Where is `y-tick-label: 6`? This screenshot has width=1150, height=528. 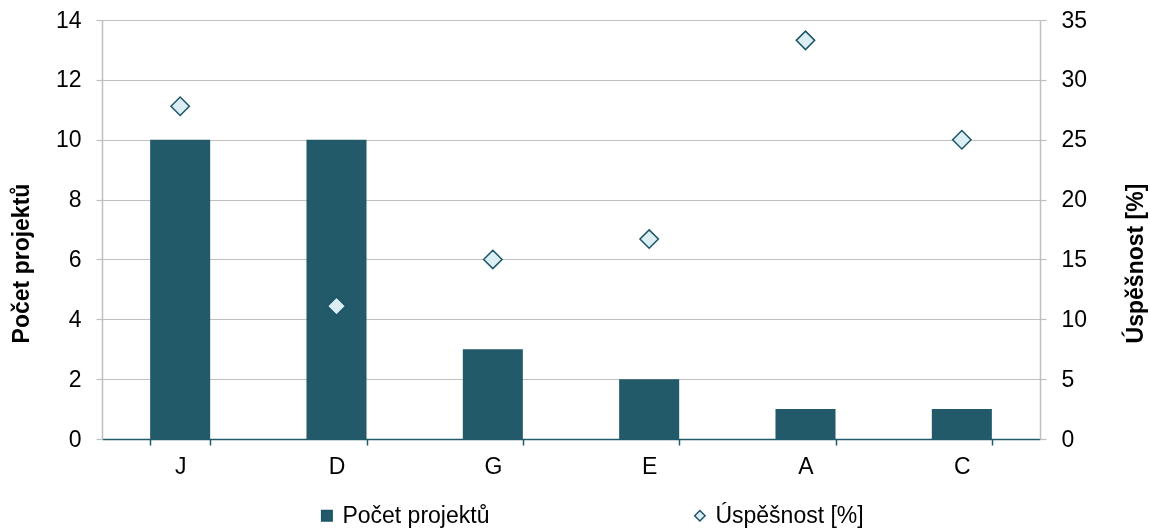
y-tick-label: 6 is located at coordinates (75, 258).